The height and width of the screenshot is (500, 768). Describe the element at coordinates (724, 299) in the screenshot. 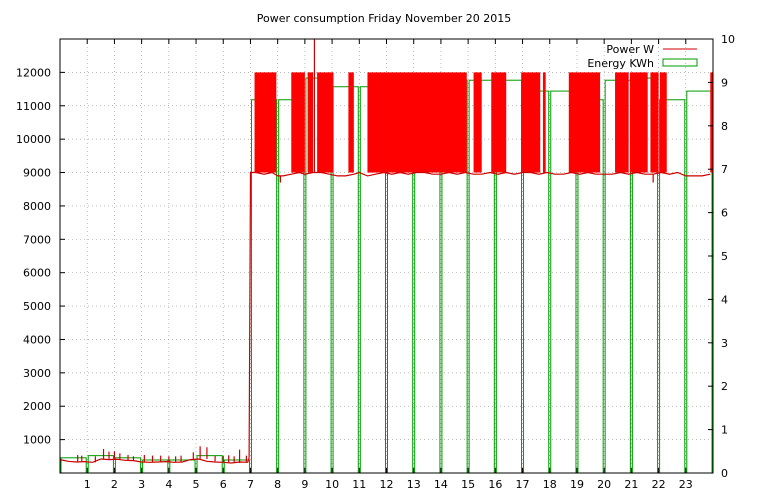

I see `y2-tick-label: 4` at that location.